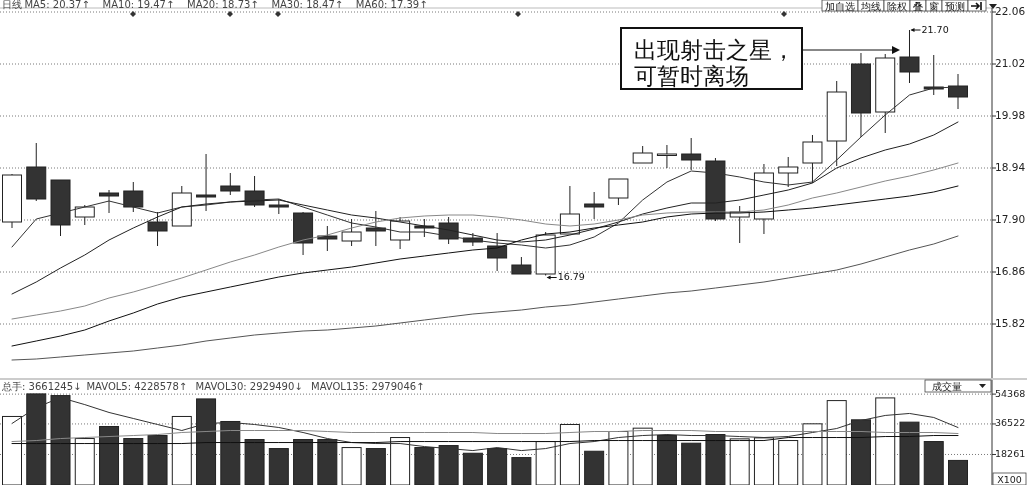 This screenshot has height=485, width=1027. What do you see at coordinates (947, 386) in the screenshot?
I see `annotation: 成交量` at bounding box center [947, 386].